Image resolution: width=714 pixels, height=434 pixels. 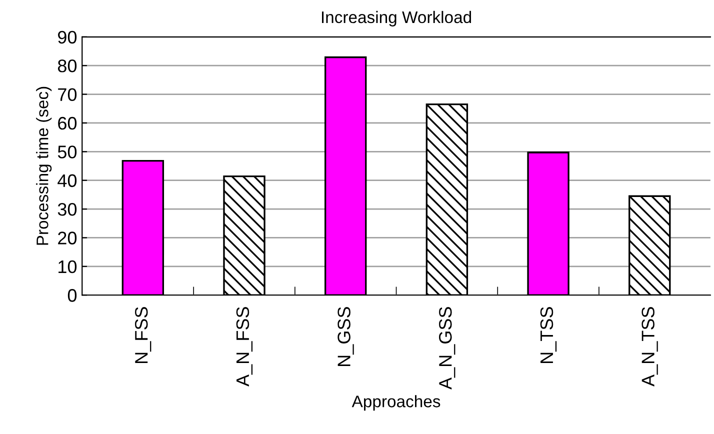 What do you see at coordinates (67, 152) in the screenshot?
I see `y-tick-label: 50` at bounding box center [67, 152].